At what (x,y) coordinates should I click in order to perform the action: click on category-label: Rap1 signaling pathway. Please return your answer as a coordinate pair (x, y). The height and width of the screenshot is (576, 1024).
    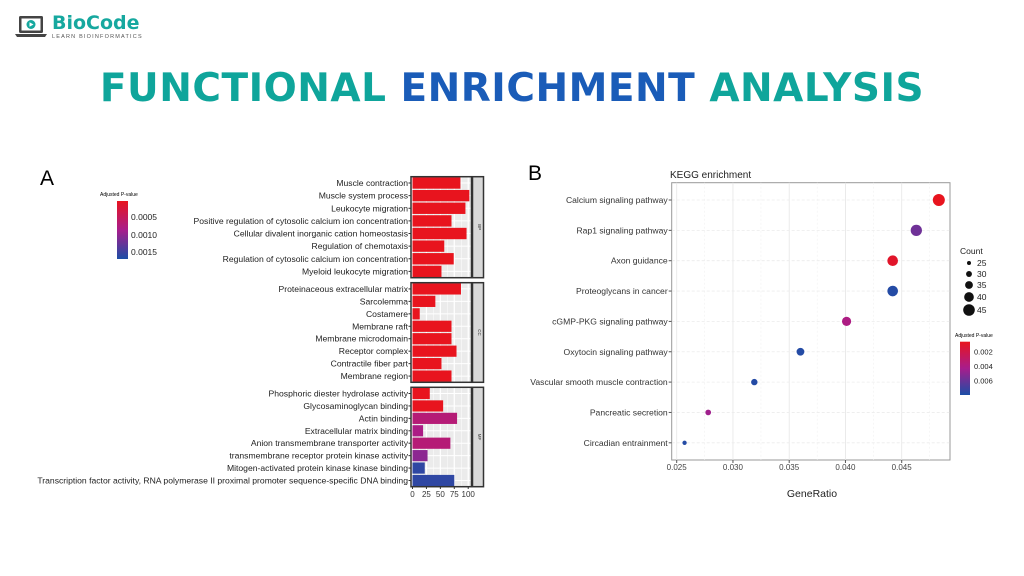
    Looking at the image, I should click on (622, 230).